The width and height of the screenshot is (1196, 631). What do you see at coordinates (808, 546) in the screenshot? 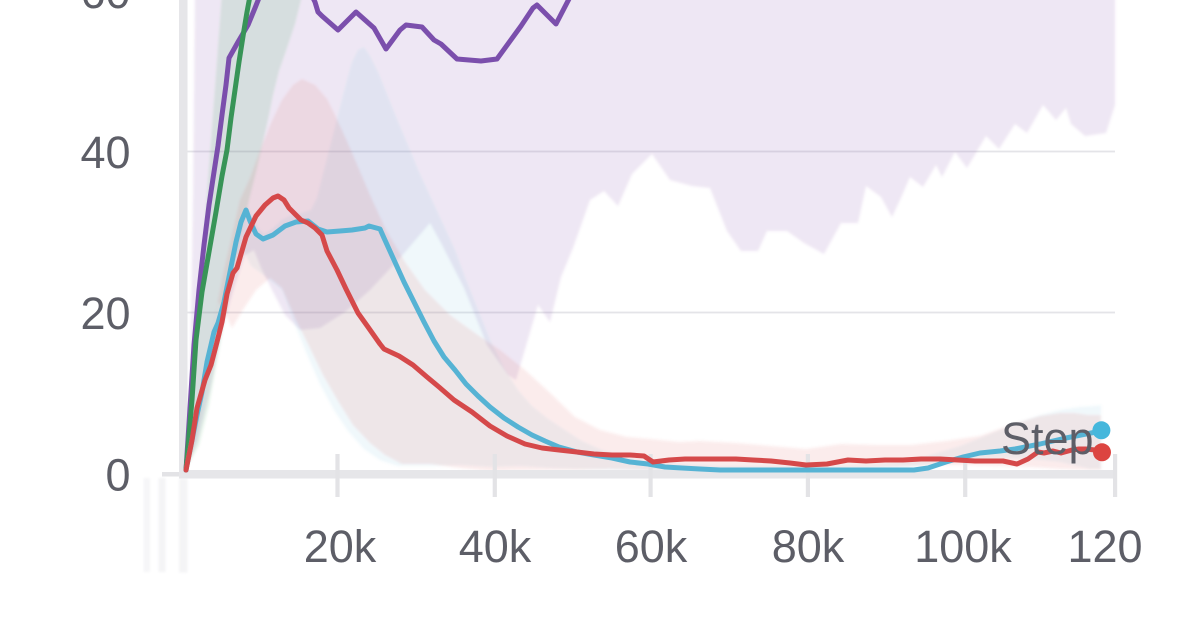
I see `svg-text: 80k` at bounding box center [808, 546].